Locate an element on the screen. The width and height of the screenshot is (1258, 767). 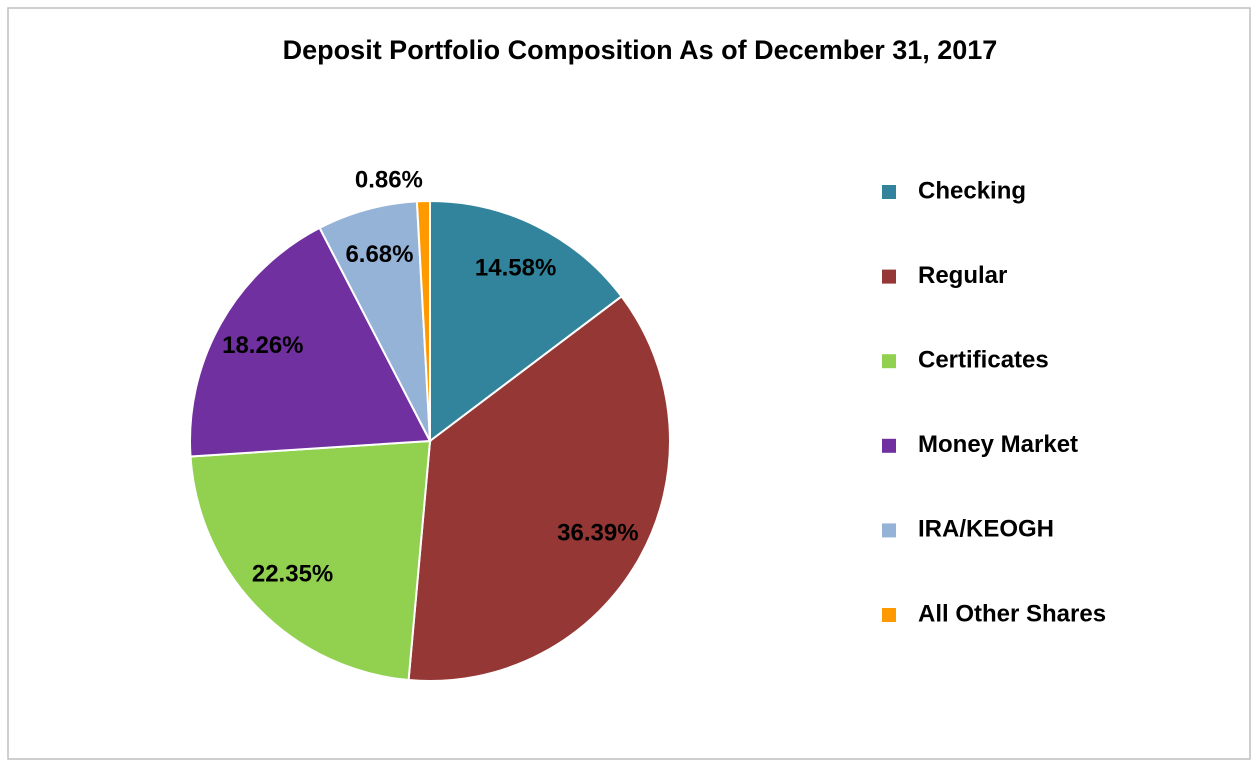
data-label: 36.39% is located at coordinates (597, 533).